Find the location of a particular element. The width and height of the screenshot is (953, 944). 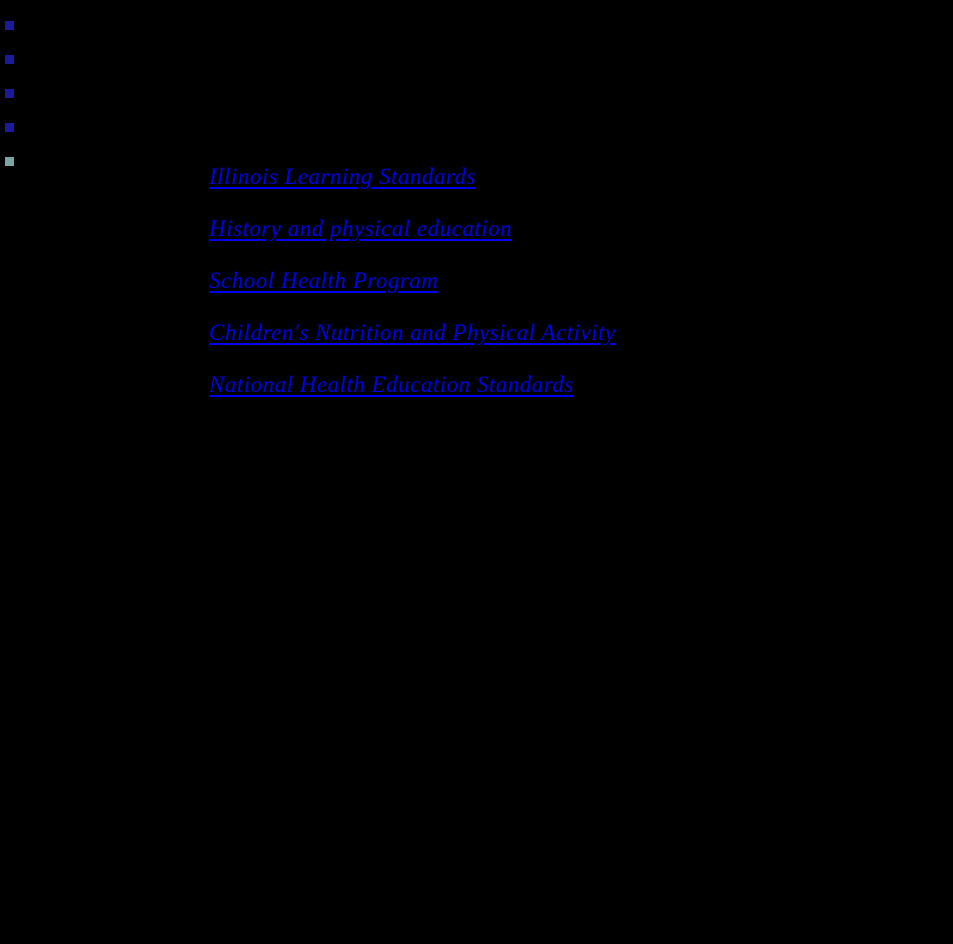

link-history-and-physical-education: History and physical education is located at coordinates (361, 228).